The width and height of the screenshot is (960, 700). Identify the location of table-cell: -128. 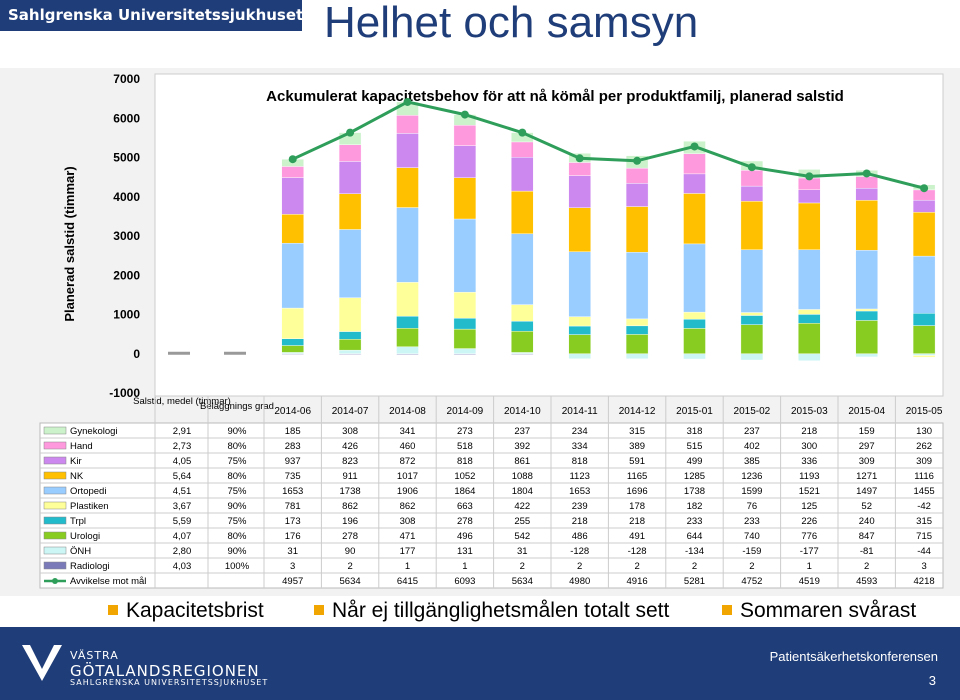
(637, 551).